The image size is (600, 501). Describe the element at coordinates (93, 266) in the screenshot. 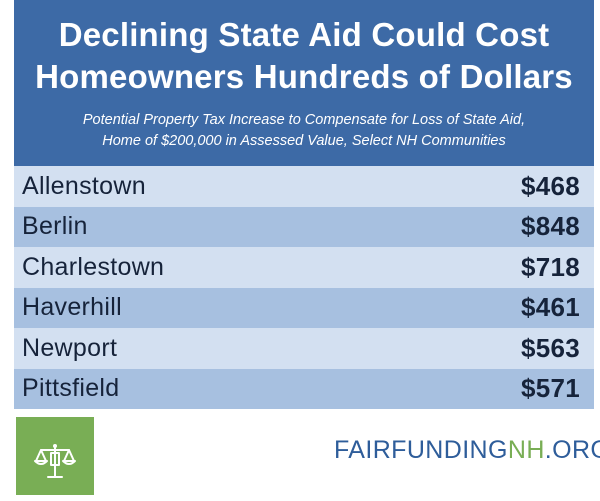

I see `community-name: Charlestown` at that location.